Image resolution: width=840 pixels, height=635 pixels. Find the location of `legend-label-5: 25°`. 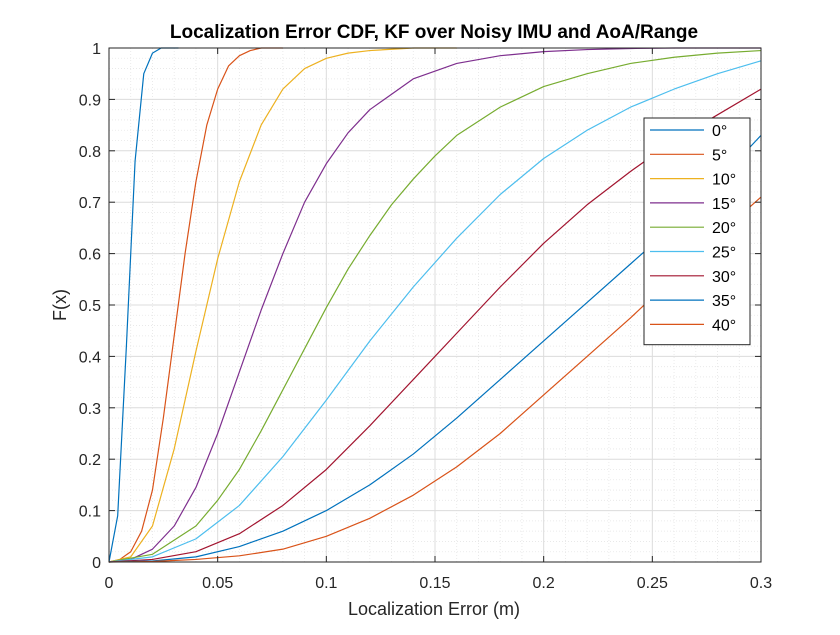

legend-label-5: 25° is located at coordinates (724, 253).